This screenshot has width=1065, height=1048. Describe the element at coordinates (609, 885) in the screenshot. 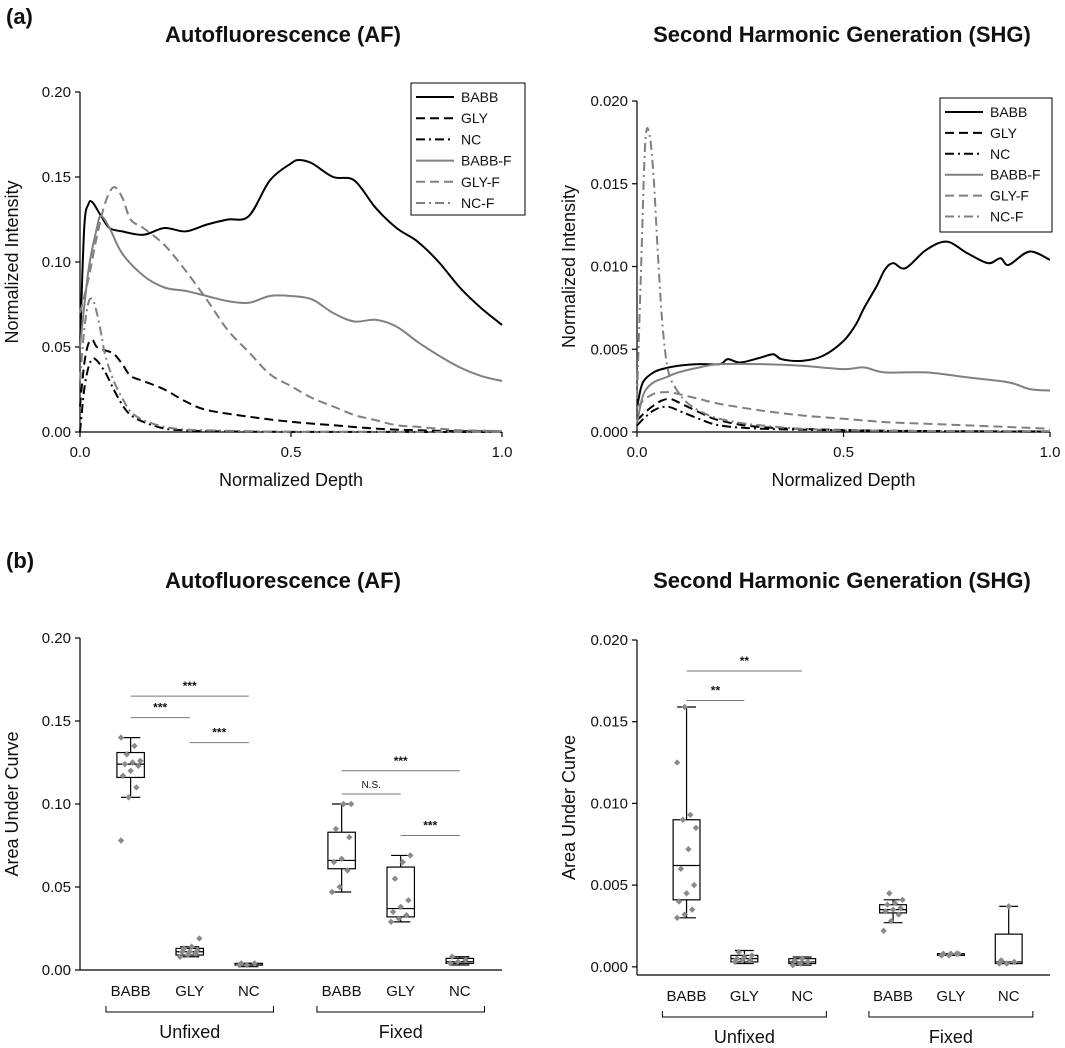

I see `y-tick-label: 0.005` at that location.